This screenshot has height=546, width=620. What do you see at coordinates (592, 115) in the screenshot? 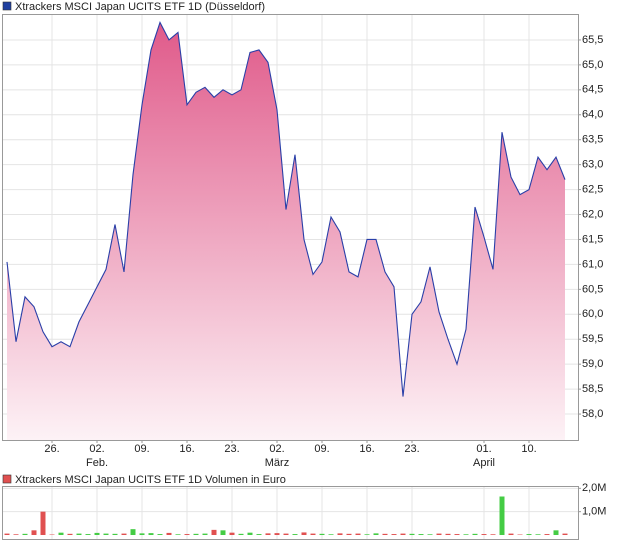
I see `y-tick-label: 64,0` at bounding box center [592, 115].